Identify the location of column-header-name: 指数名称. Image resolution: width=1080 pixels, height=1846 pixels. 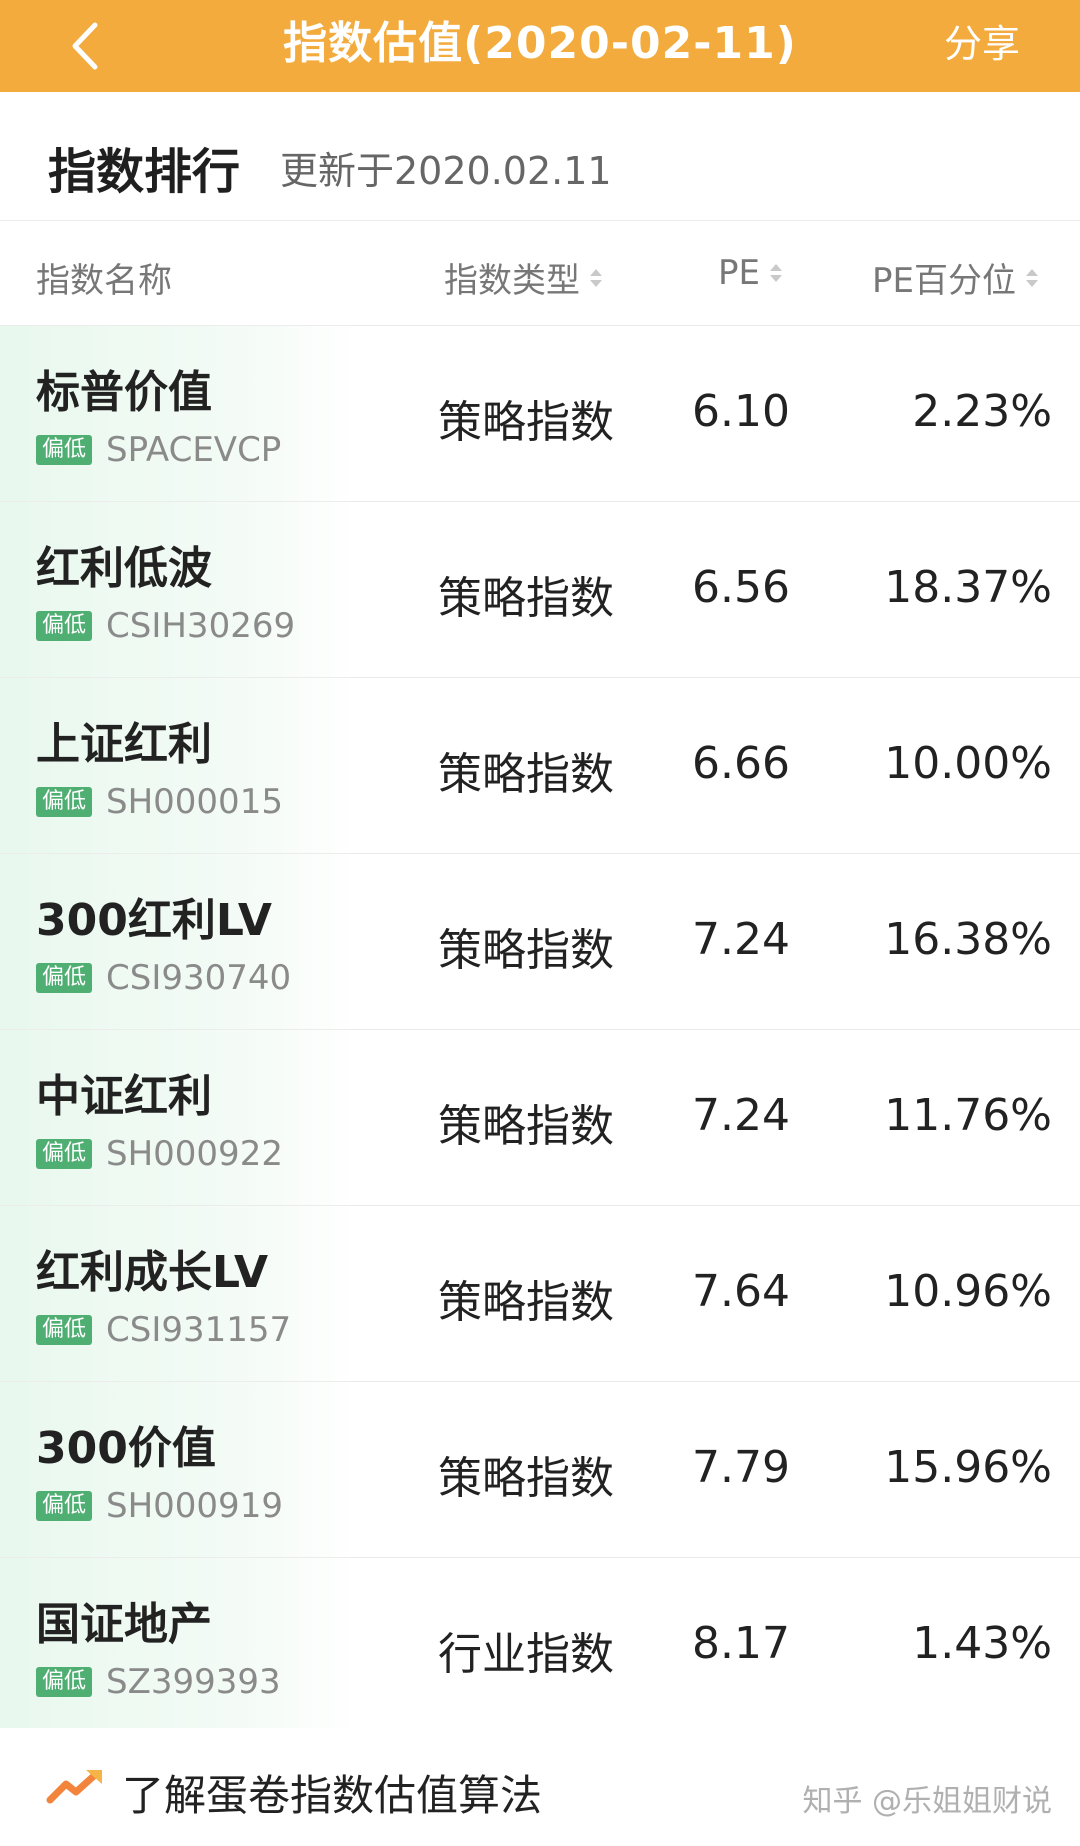
(104, 277).